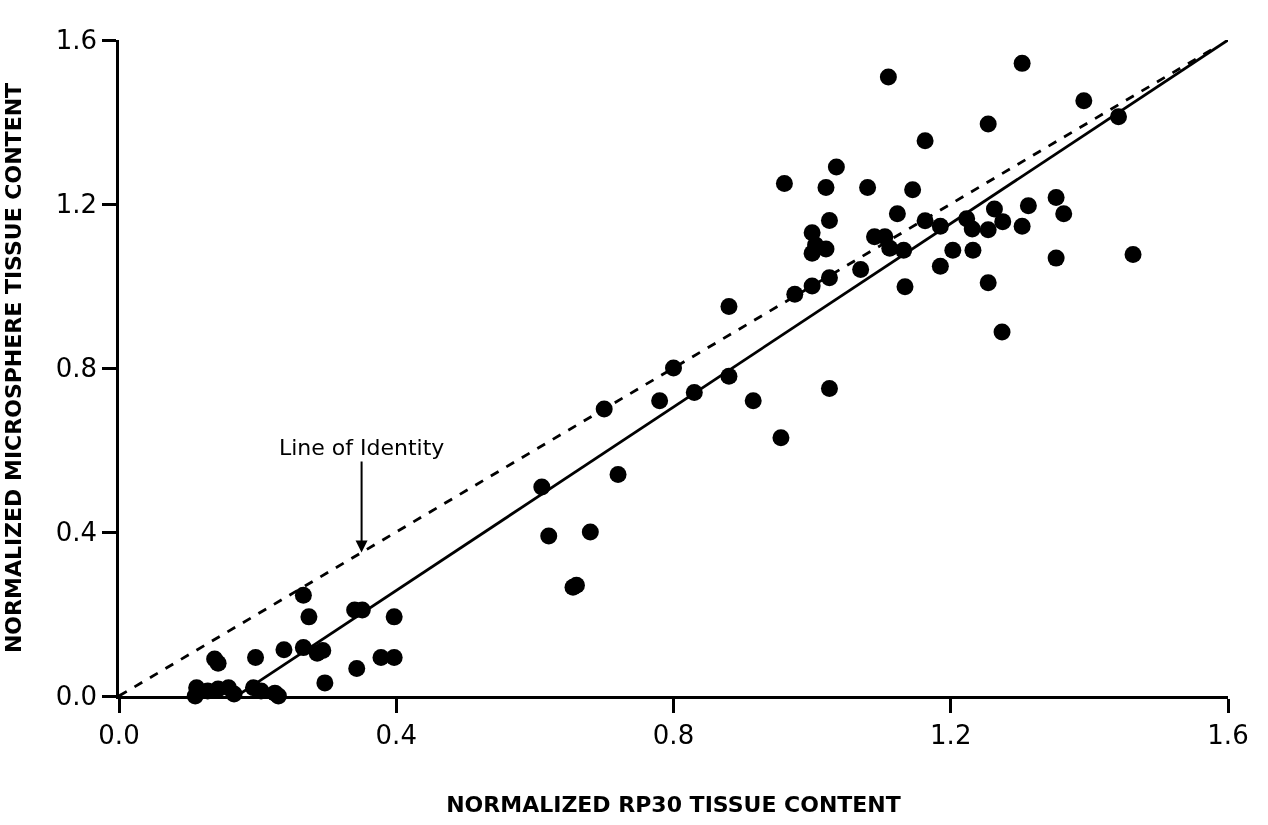  I want to click on x-tick-label: 1.6, so click(1228, 734).